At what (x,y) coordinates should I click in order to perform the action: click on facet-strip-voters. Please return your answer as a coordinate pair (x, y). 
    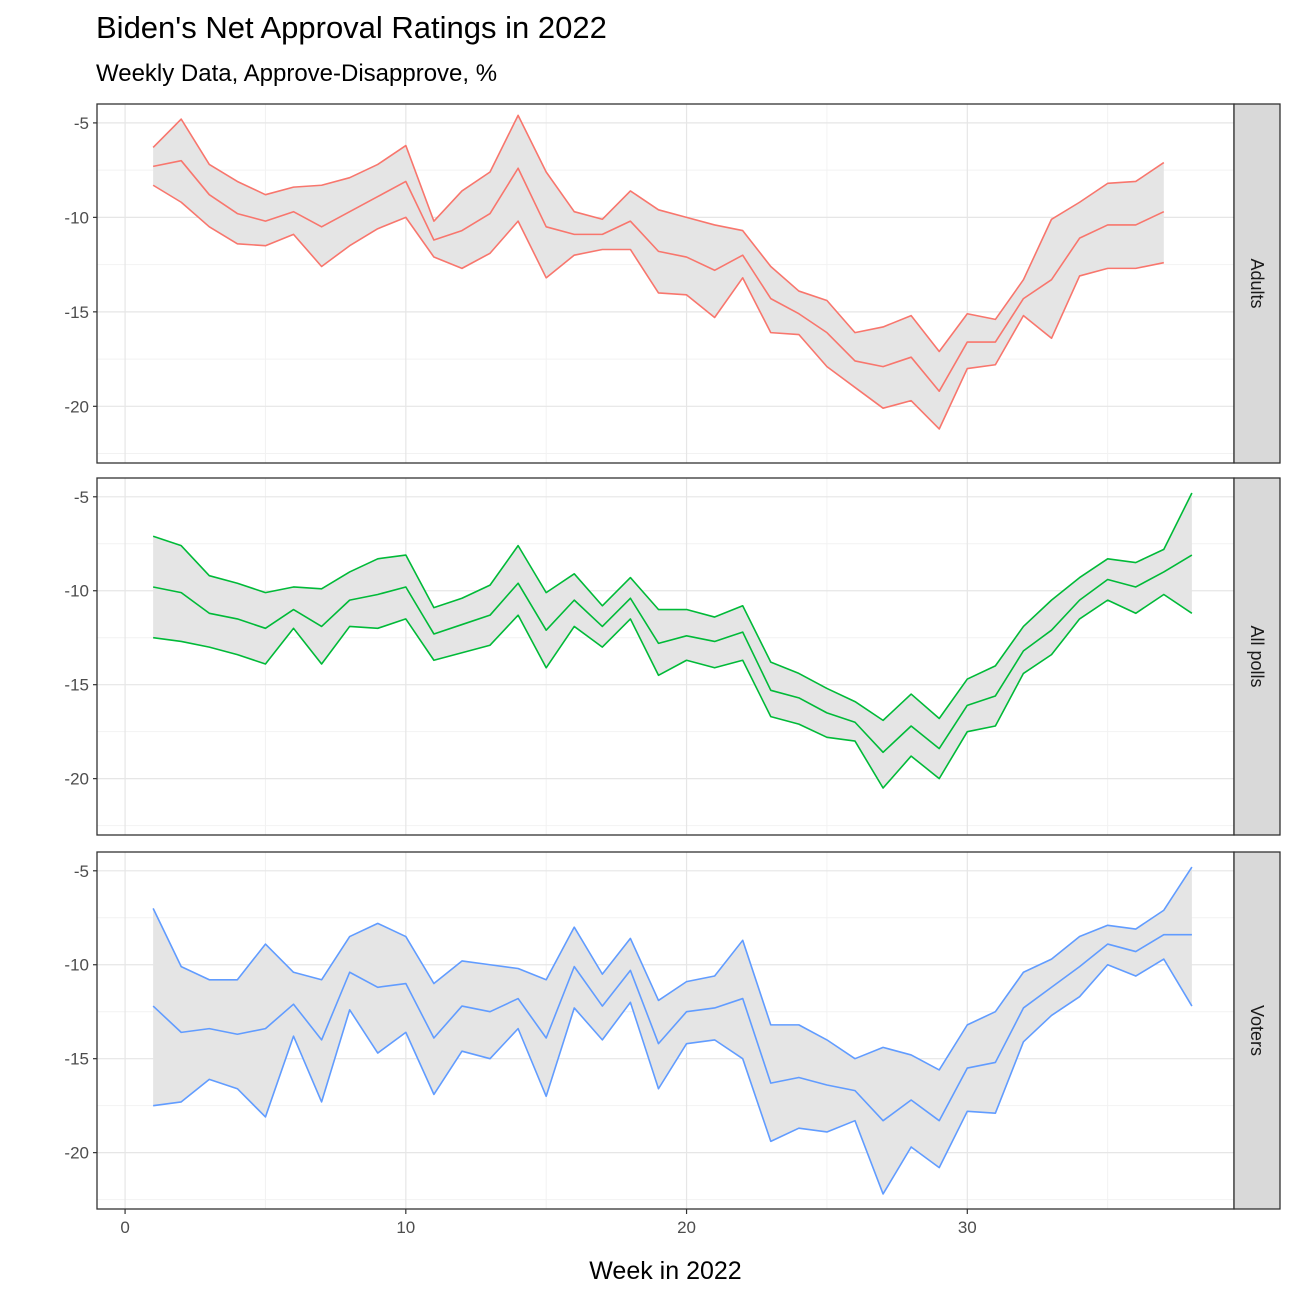
    Looking at the image, I should click on (1257, 1030).